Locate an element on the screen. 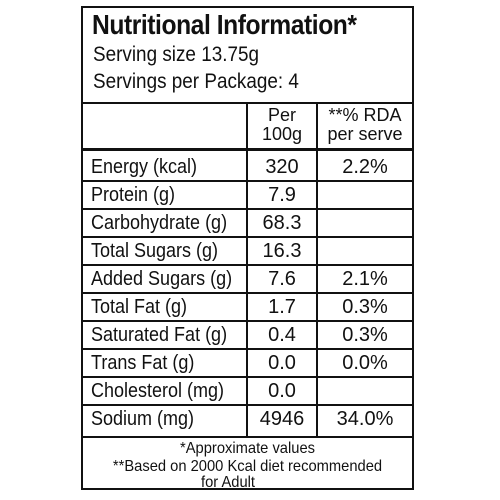  column-header-per-100g-line1: Per is located at coordinates (281, 115).